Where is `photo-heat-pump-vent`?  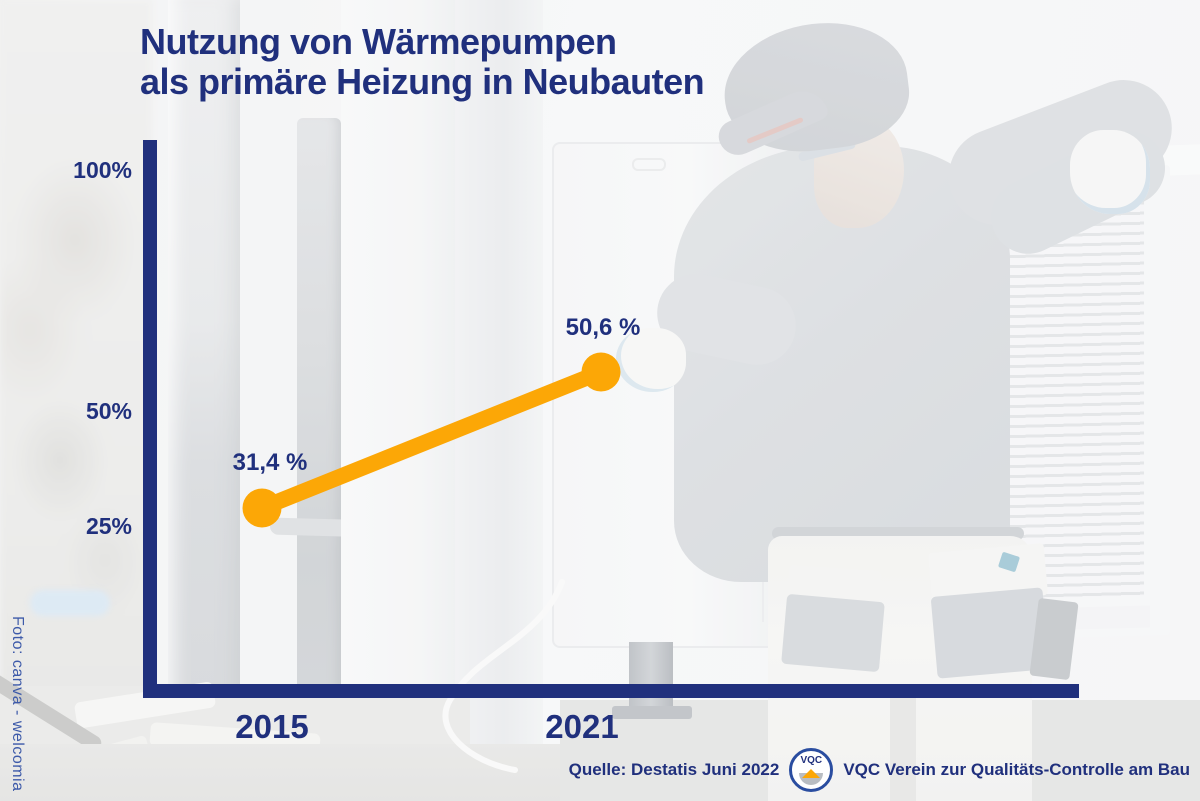 photo-heat-pump-vent is located at coordinates (649, 164).